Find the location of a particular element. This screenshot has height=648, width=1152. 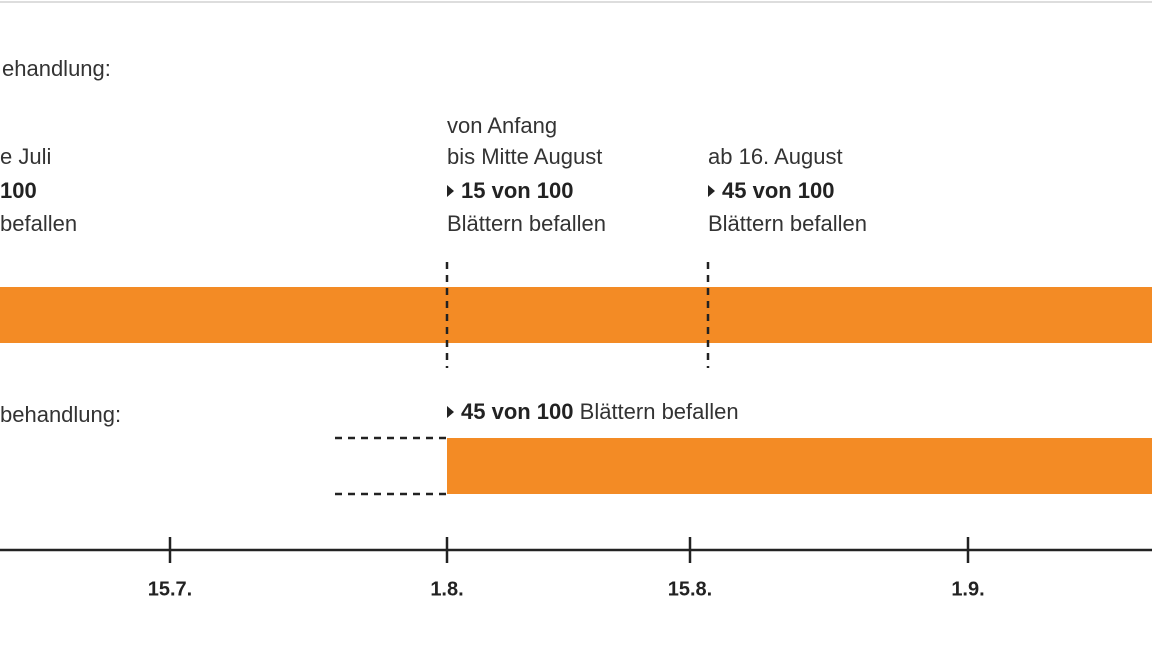

note-line: befallen is located at coordinates (38, 223).